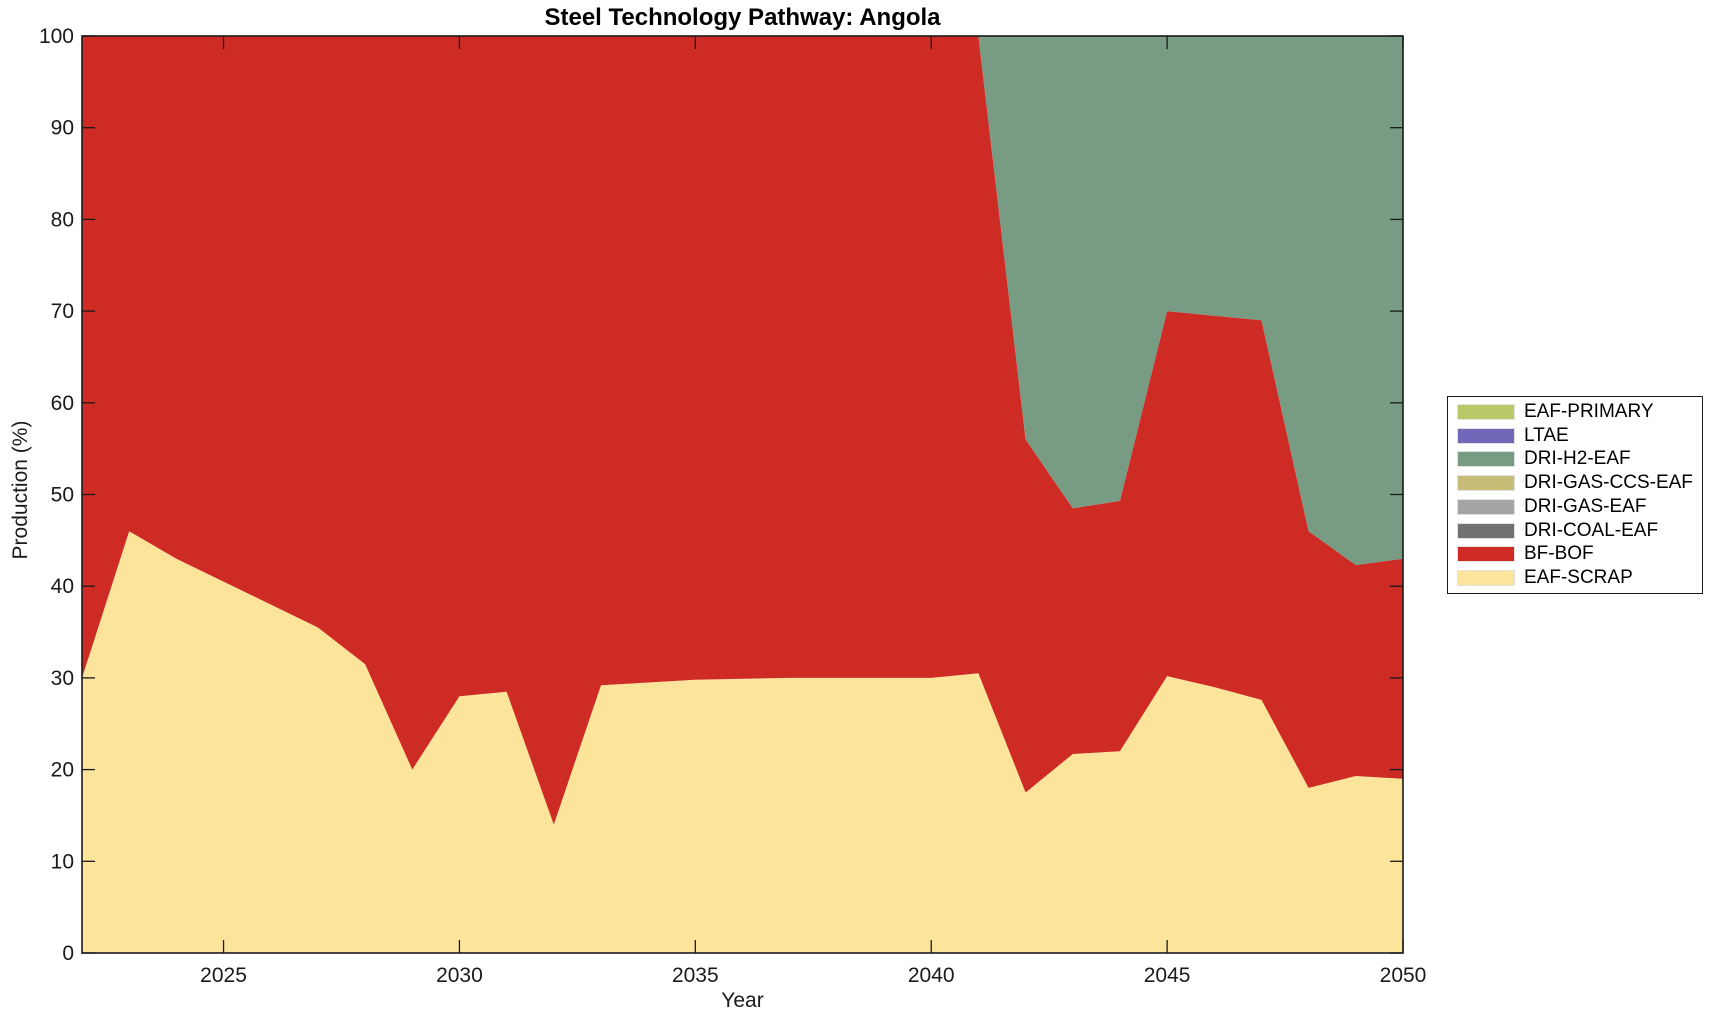  What do you see at coordinates (1486, 578) in the screenshot?
I see `legend-swatch-eaf-scrap` at bounding box center [1486, 578].